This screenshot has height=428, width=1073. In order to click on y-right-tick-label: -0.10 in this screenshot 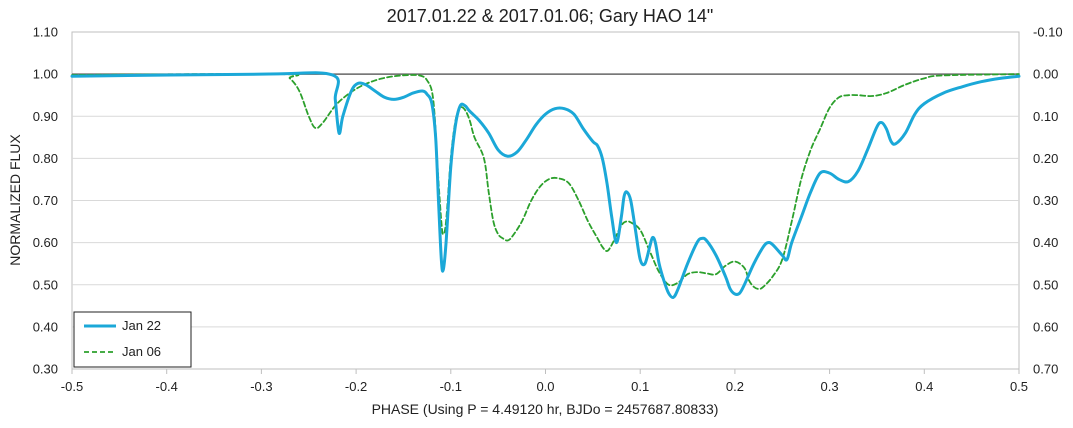, I will do `click(1048, 32)`.